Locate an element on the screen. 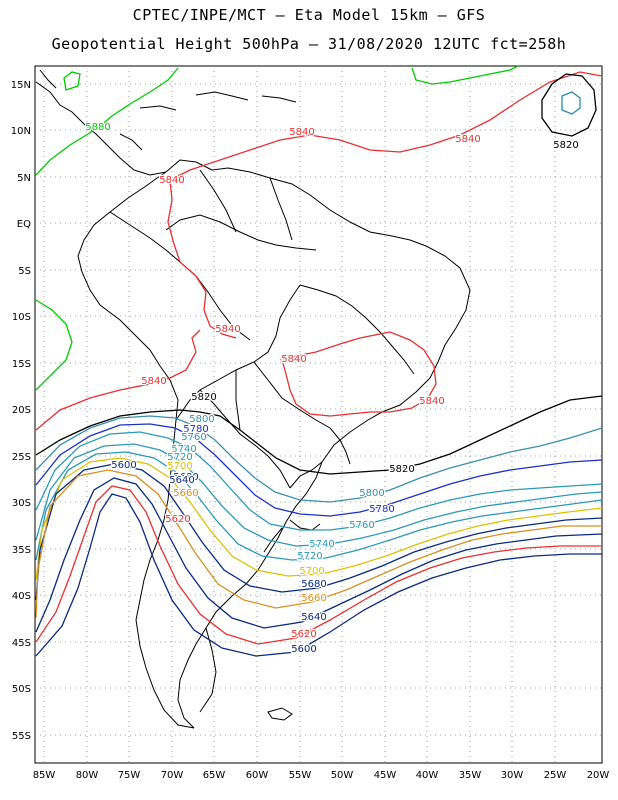 The height and width of the screenshot is (800, 618). lat-label: 5N is located at coordinates (24, 178).